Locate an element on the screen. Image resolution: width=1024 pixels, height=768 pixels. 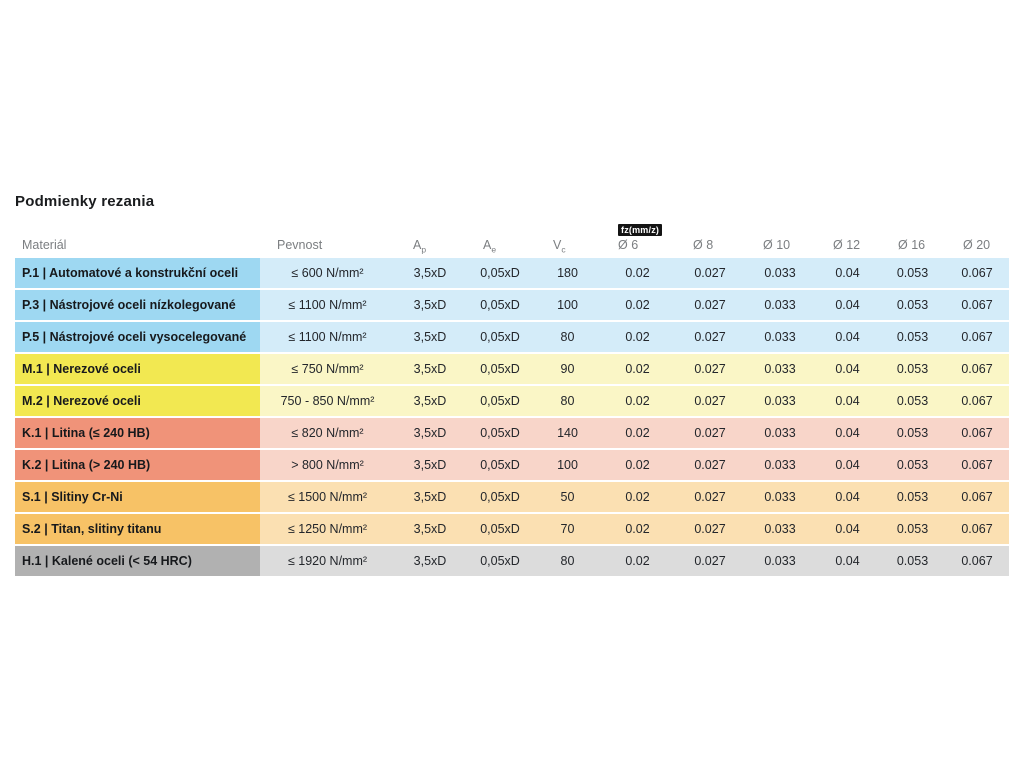
pevnost-cell: ≤ 1500 N/mm² is located at coordinates (327, 497).